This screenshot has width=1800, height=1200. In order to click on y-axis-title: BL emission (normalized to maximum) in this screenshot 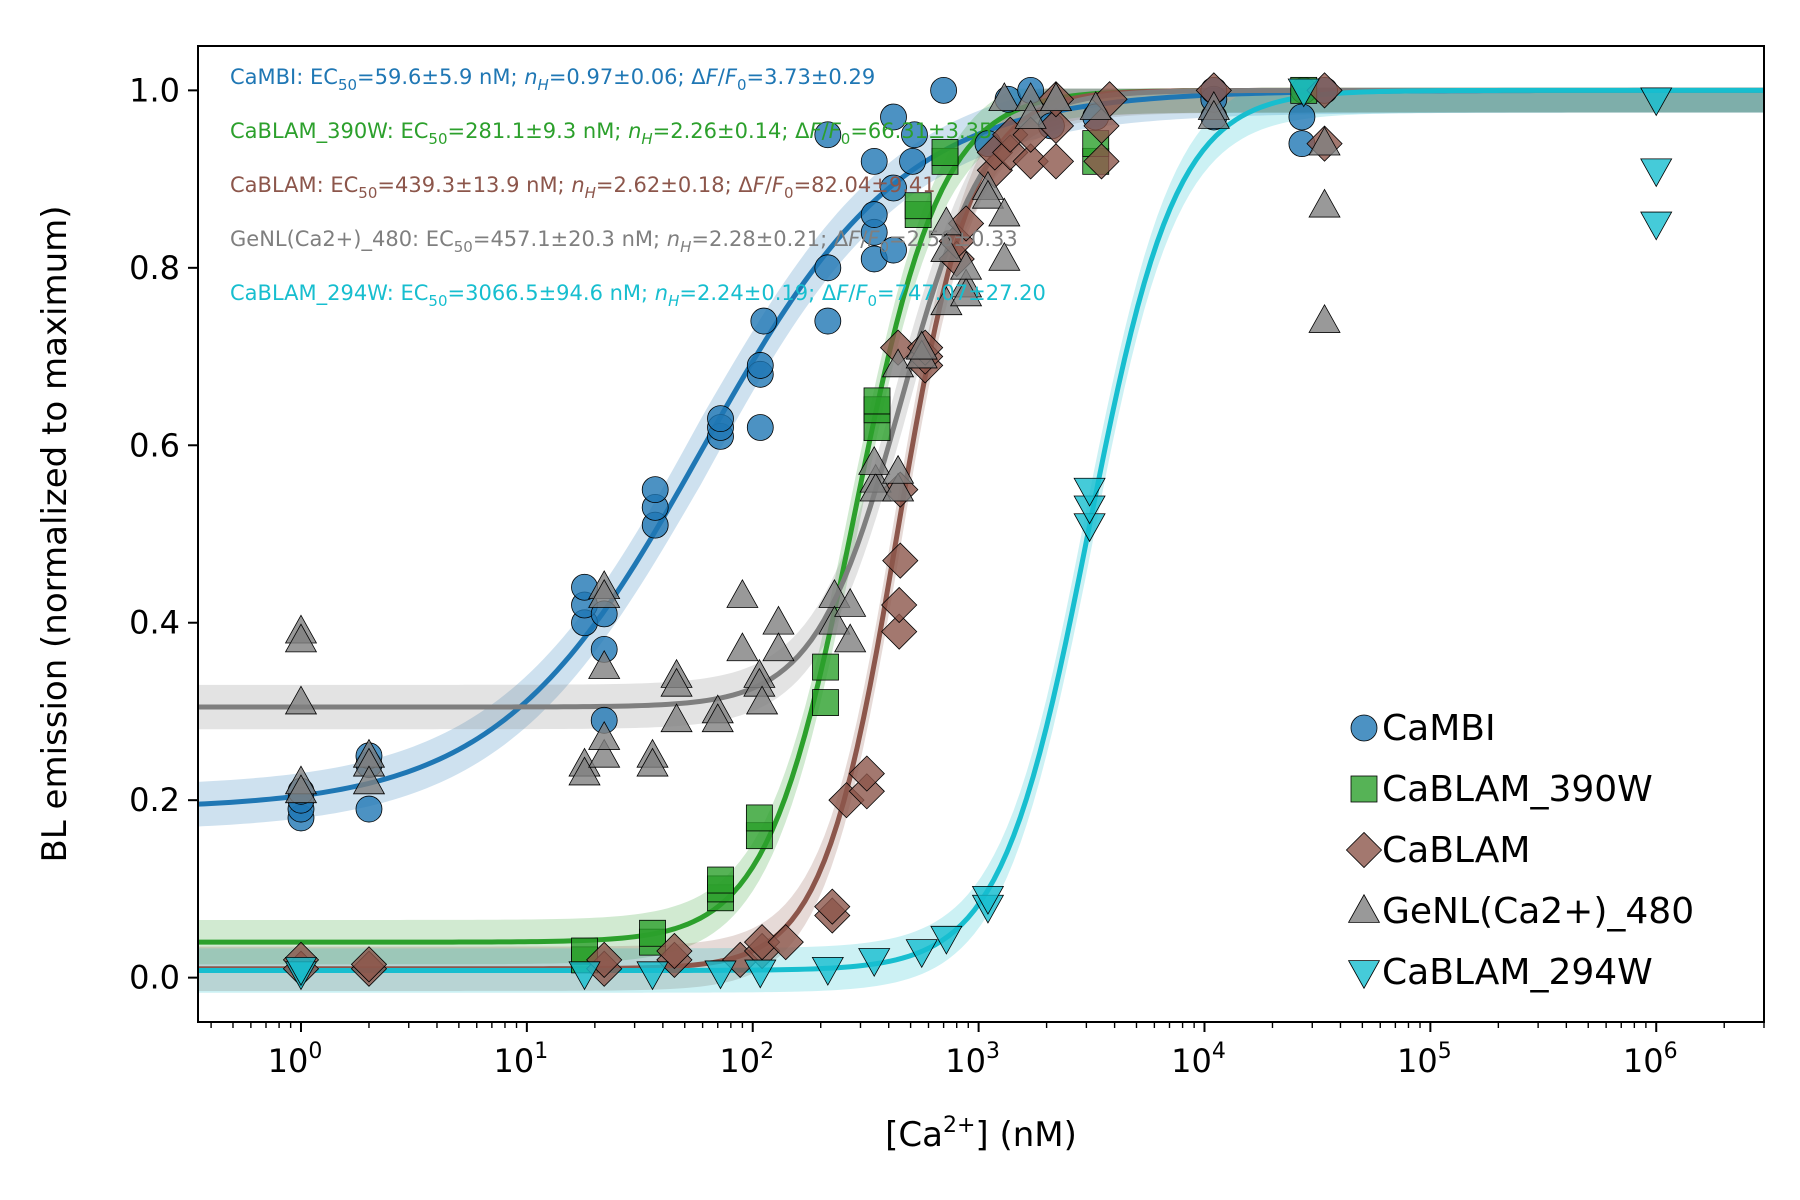, I will do `click(55, 533)`.